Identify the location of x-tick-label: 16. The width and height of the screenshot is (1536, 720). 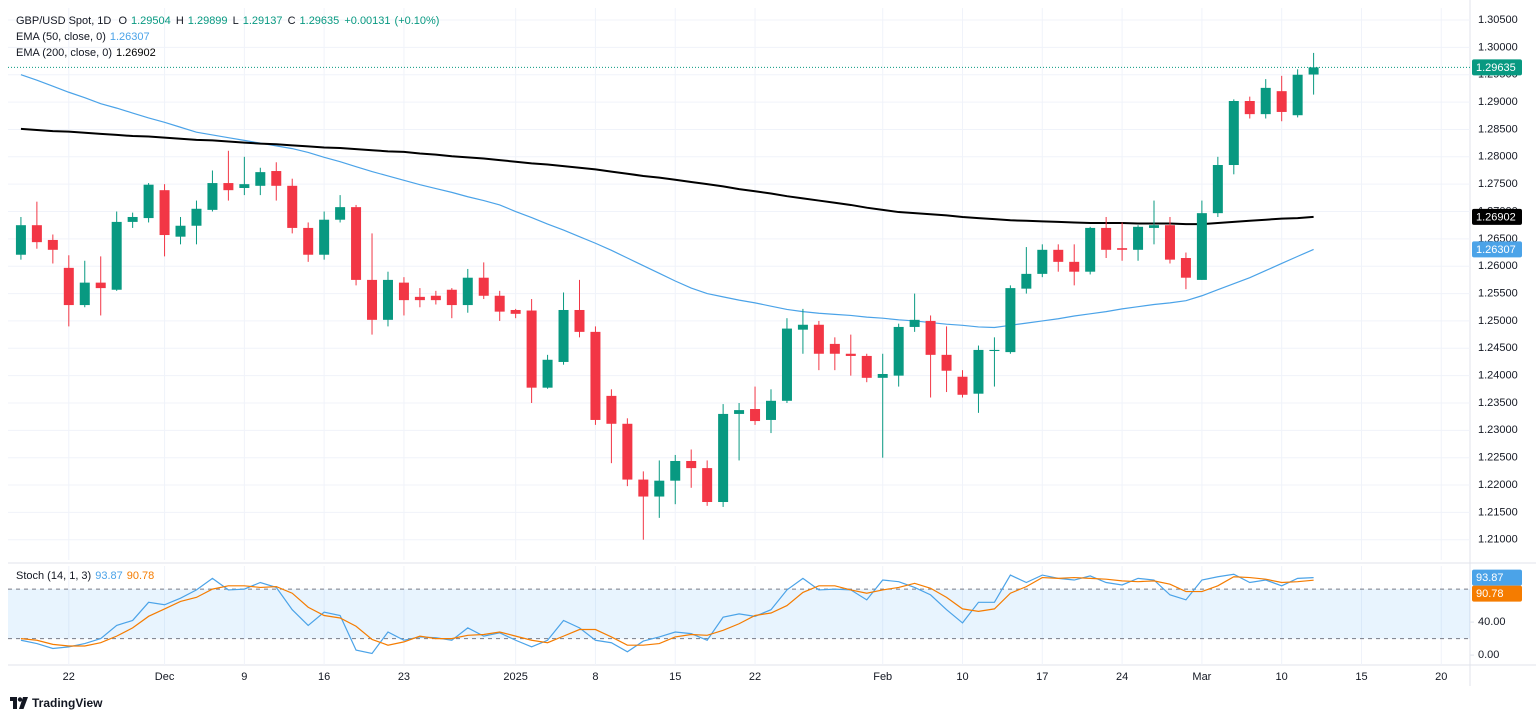
(324, 677).